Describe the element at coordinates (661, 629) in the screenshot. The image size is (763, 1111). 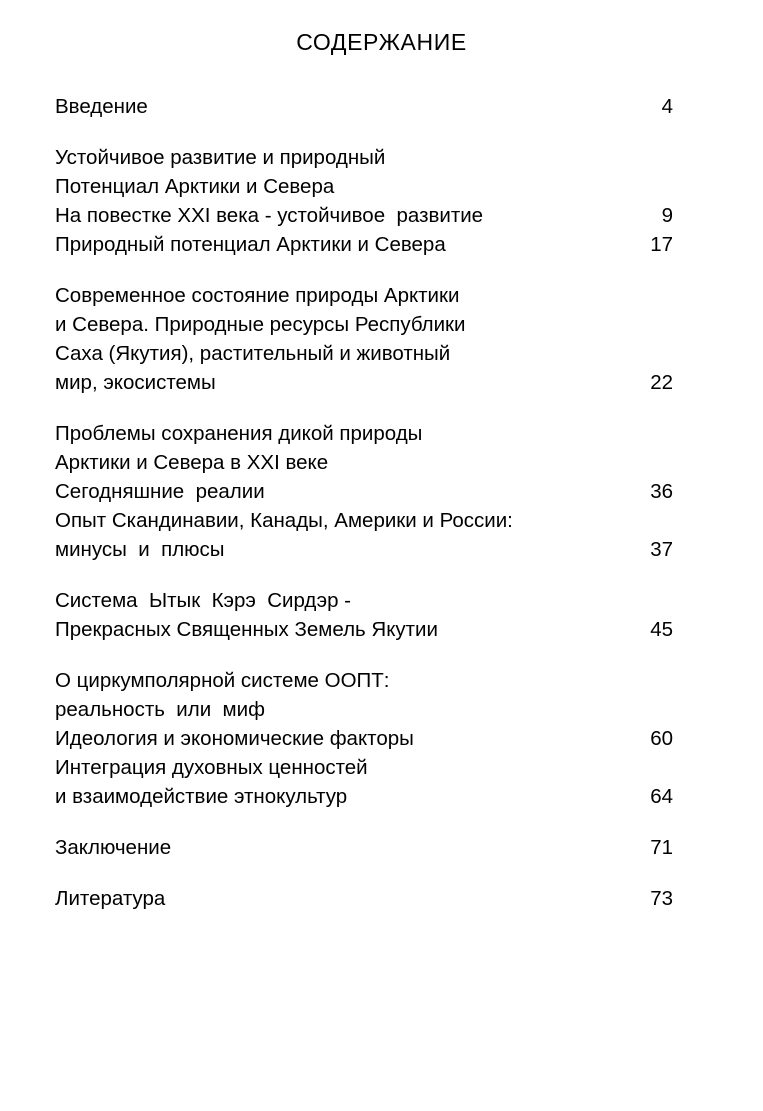
I see `toc-page-number: 45` at that location.